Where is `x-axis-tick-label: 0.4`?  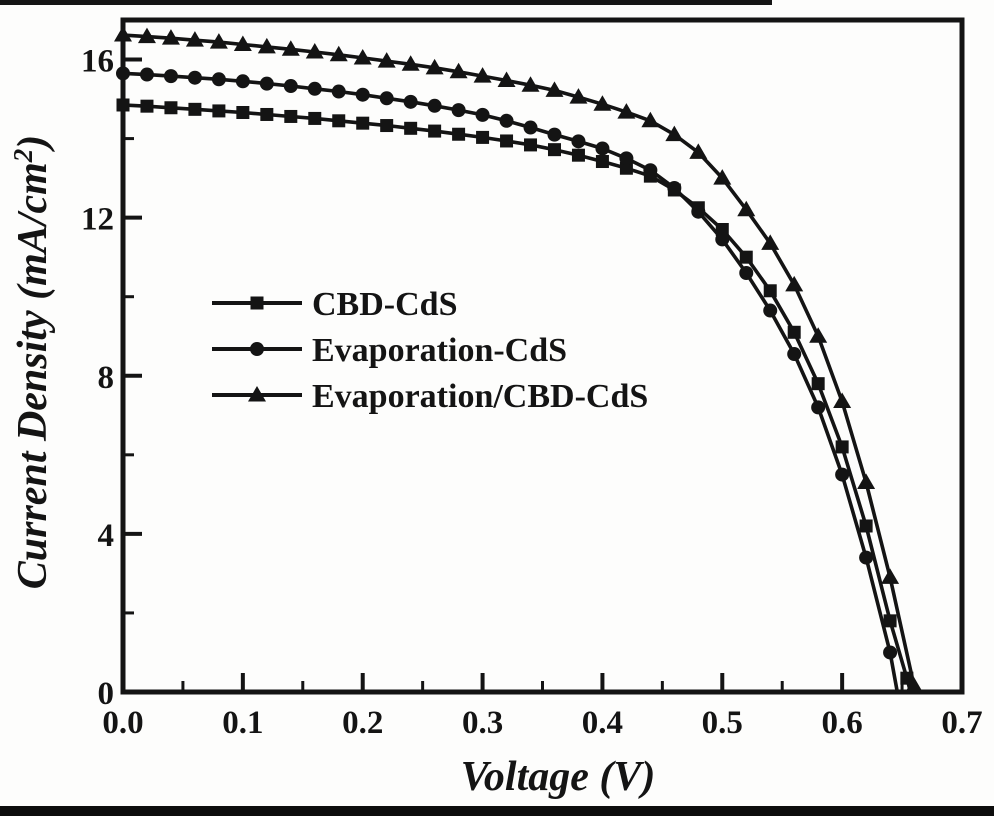
x-axis-tick-label: 0.4 is located at coordinates (602, 723).